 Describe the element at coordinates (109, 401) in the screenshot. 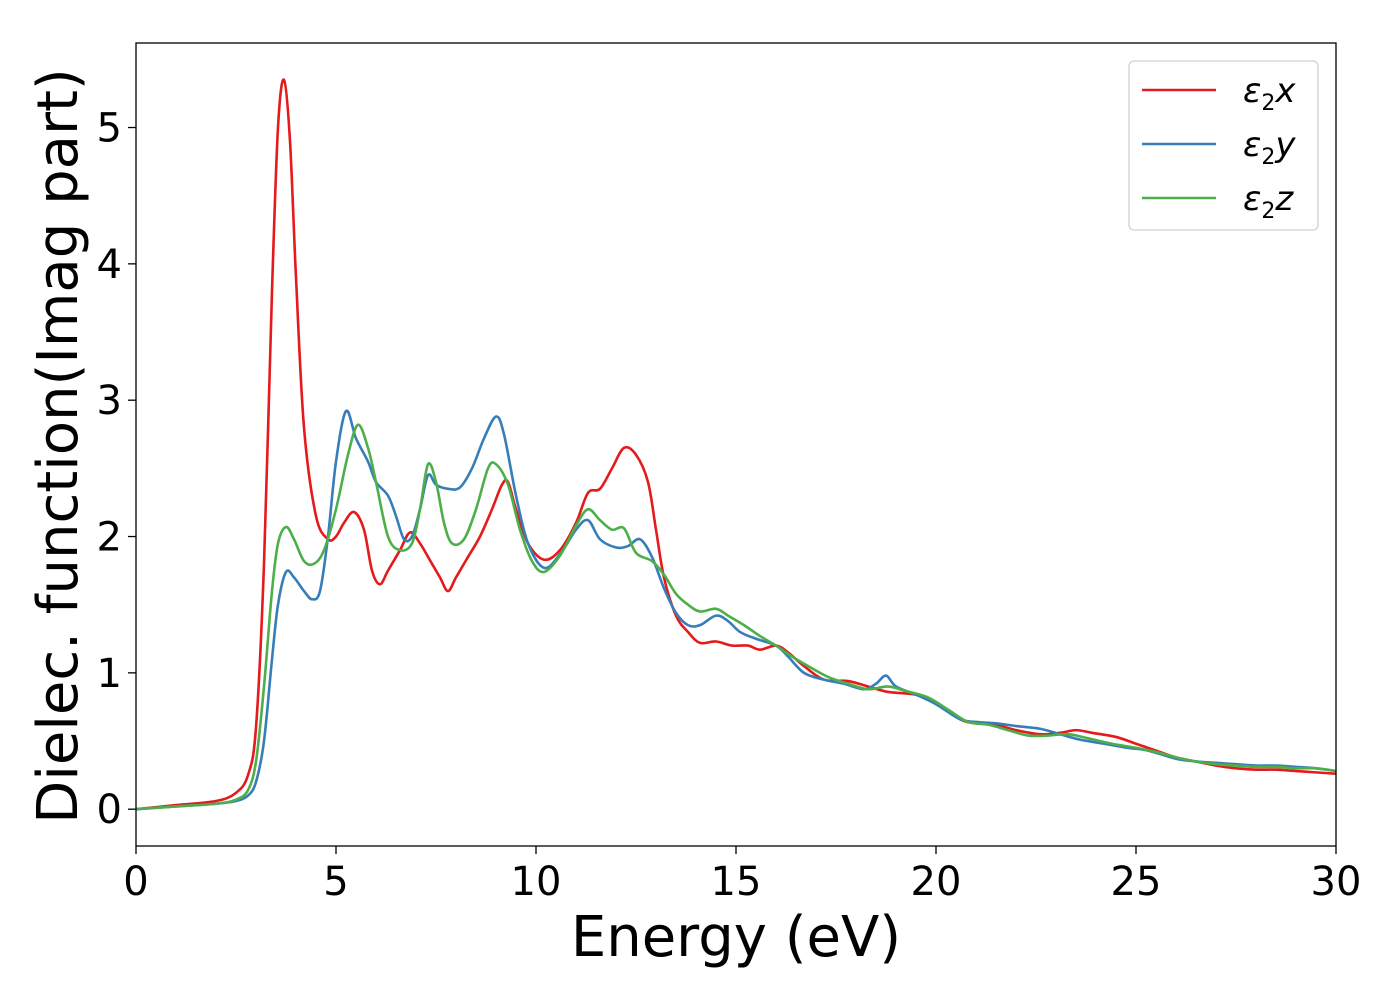

I see `y-tick-label: 3` at that location.